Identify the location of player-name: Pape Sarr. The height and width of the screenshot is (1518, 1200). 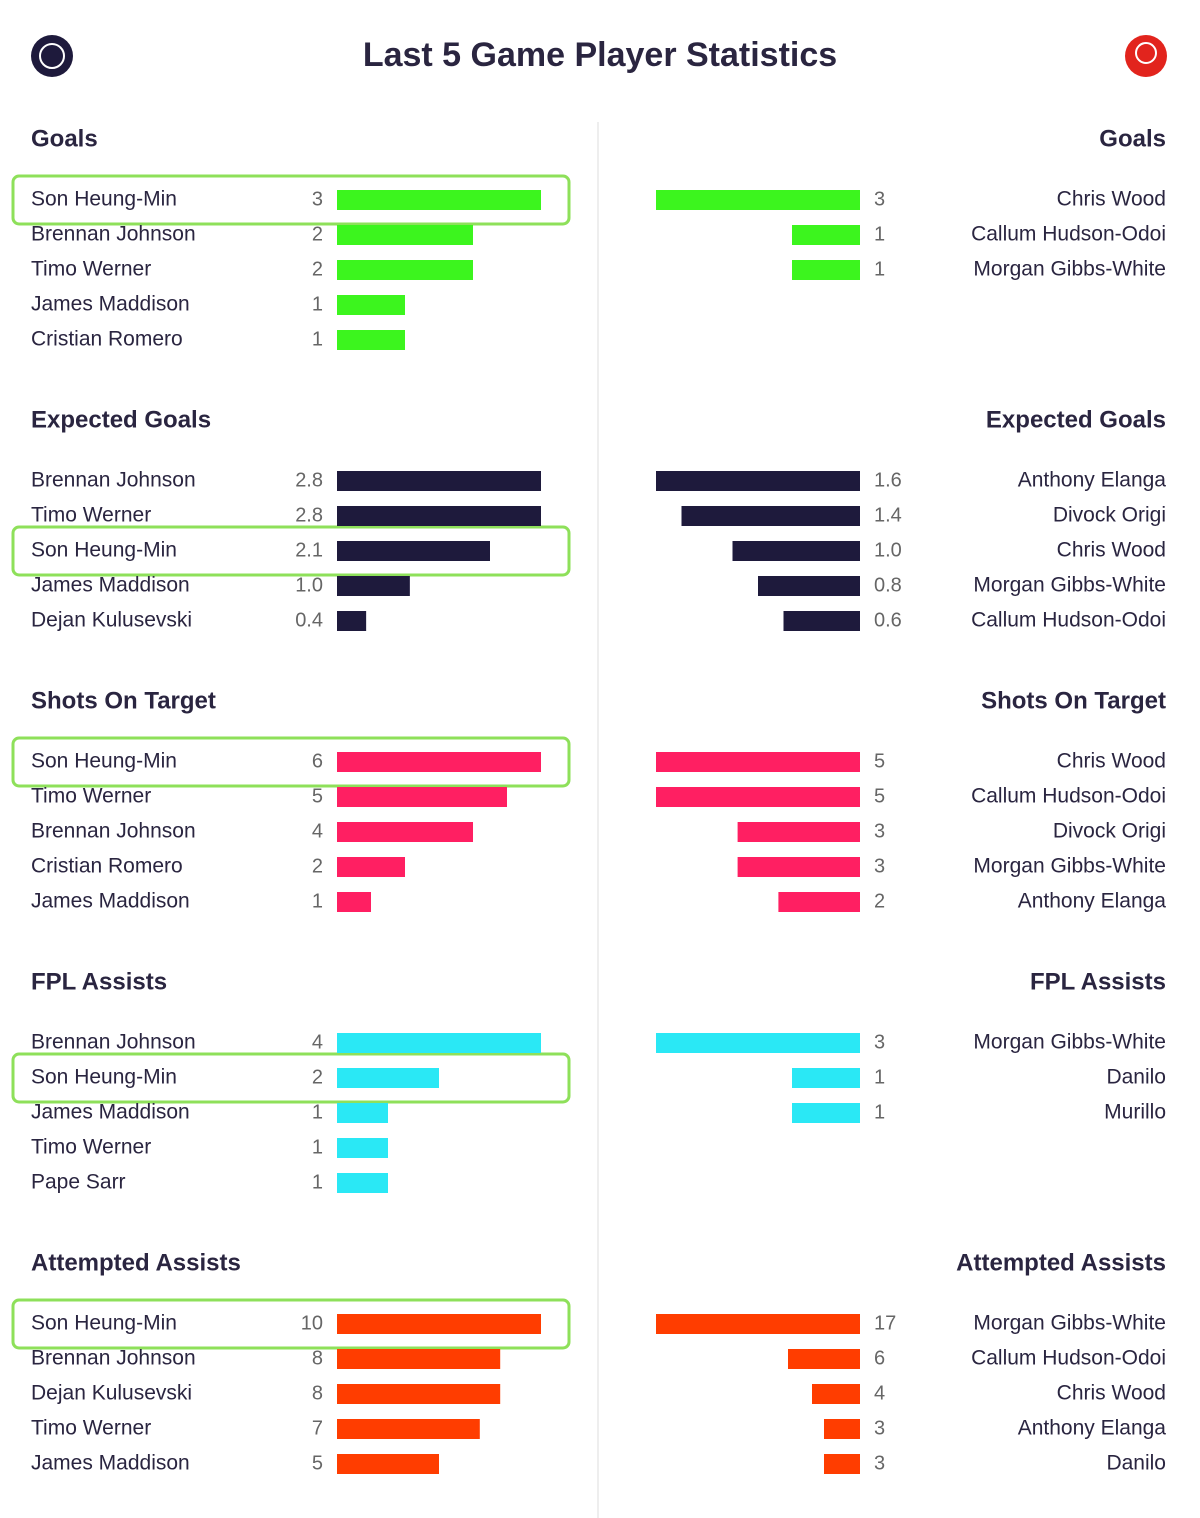
(78, 1182).